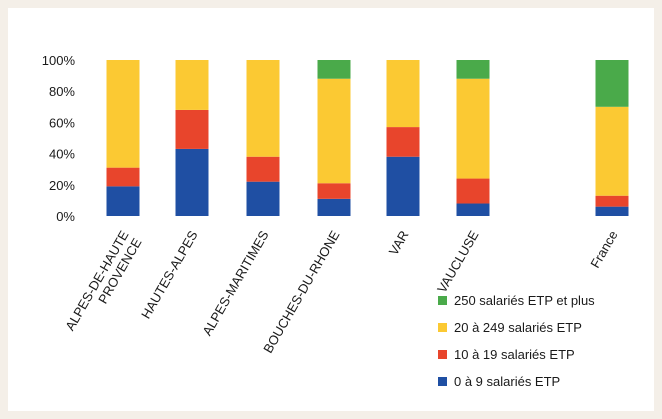 This screenshot has width=662, height=419. What do you see at coordinates (59, 138) in the screenshot?
I see `y-axis: 0% 20% 40% 60% 80% 100%` at bounding box center [59, 138].